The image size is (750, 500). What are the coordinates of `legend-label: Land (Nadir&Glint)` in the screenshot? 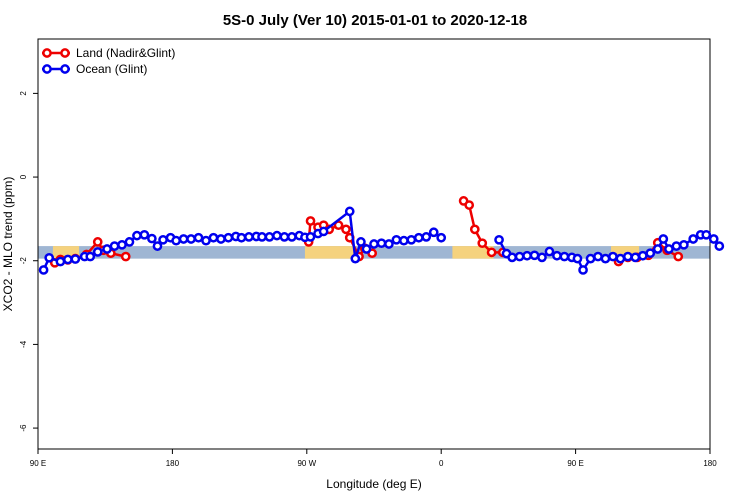 It's located at (125, 53).